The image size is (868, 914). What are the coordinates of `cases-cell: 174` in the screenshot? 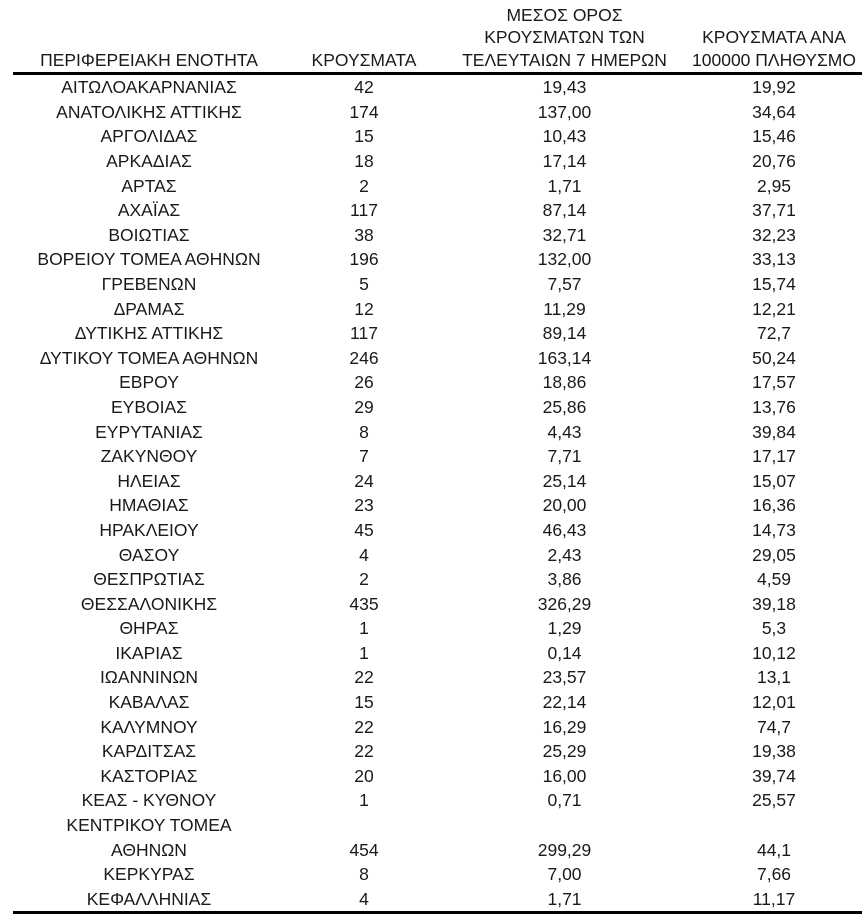 It's located at (364, 111).